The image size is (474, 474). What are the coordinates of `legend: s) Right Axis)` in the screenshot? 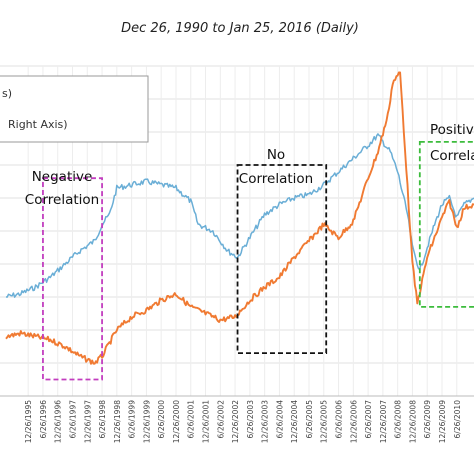 It's located at (74, 109).